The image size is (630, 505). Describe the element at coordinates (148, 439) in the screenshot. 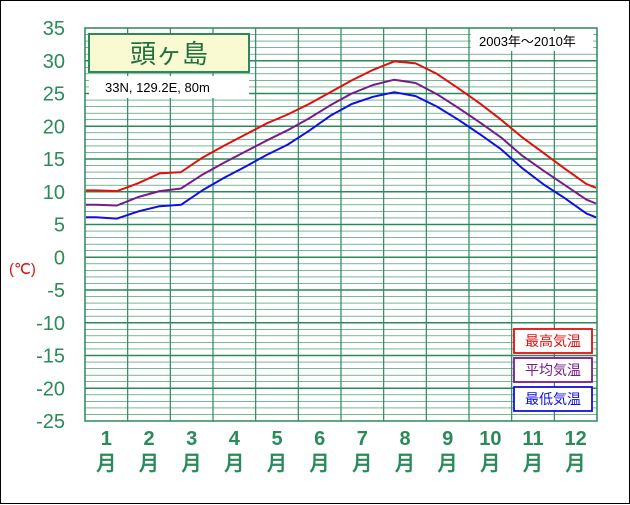

I see `month-number-label: 2` at that location.